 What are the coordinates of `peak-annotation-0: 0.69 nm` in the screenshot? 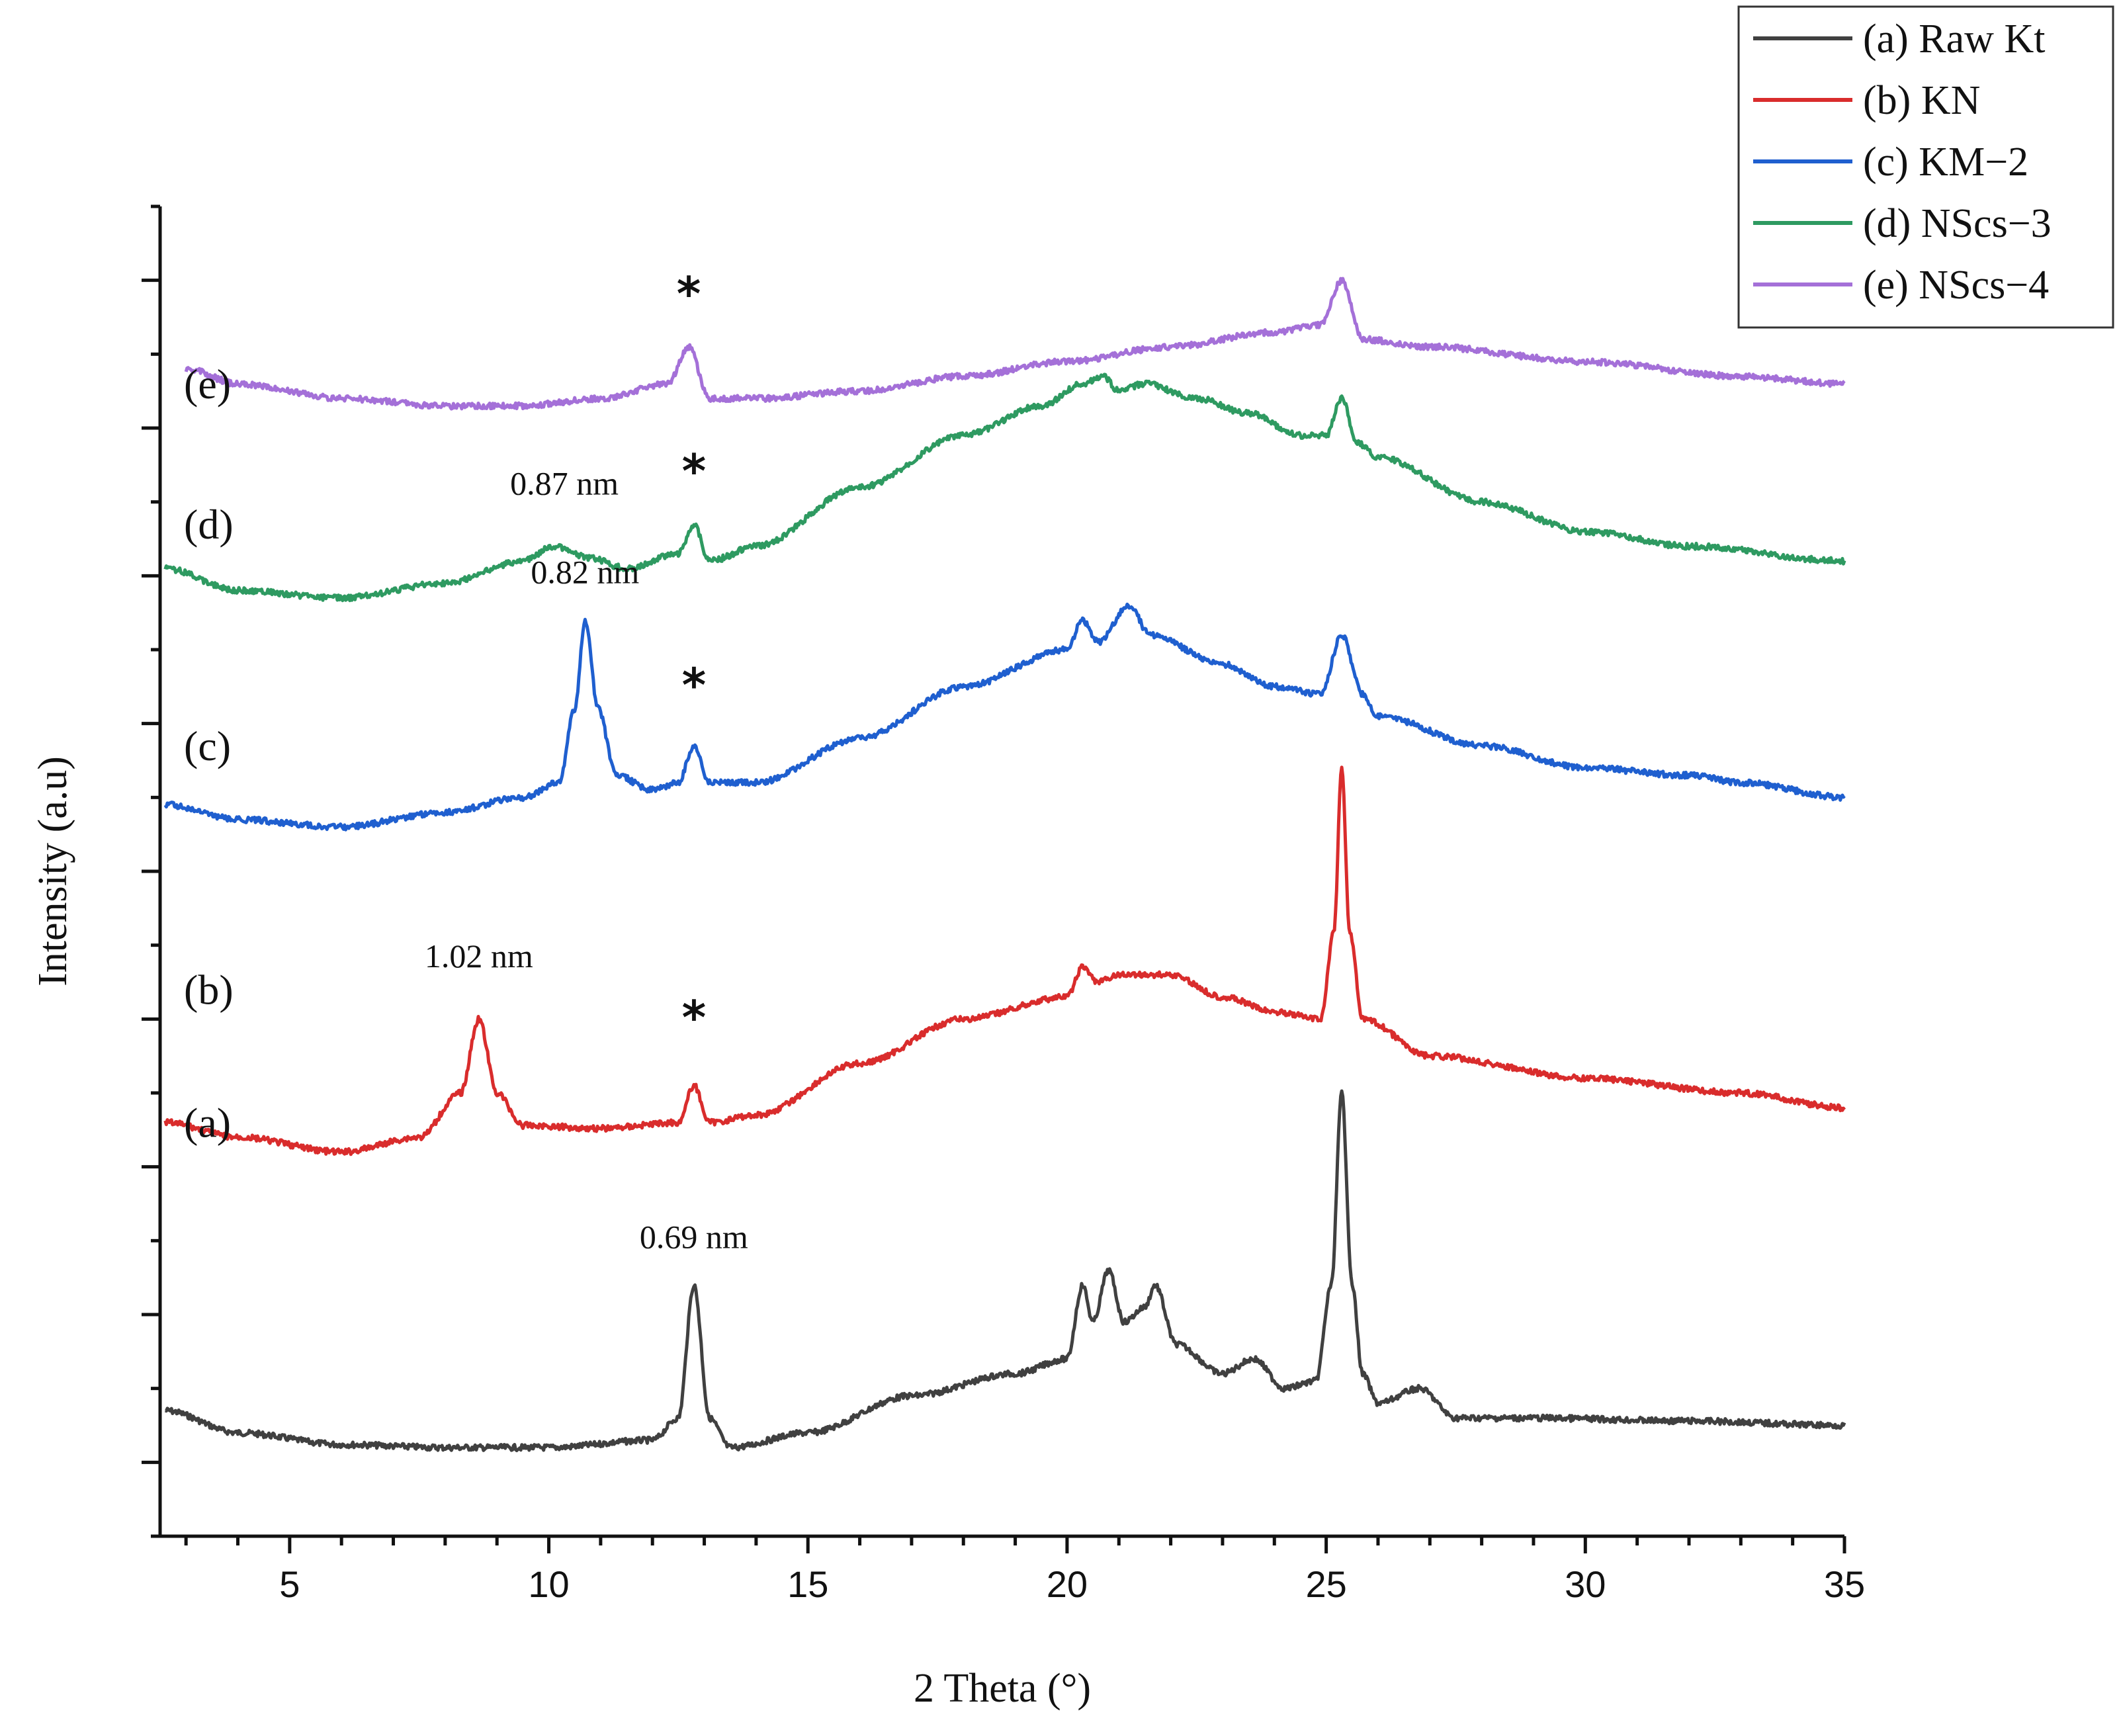 It's located at (694, 1237).